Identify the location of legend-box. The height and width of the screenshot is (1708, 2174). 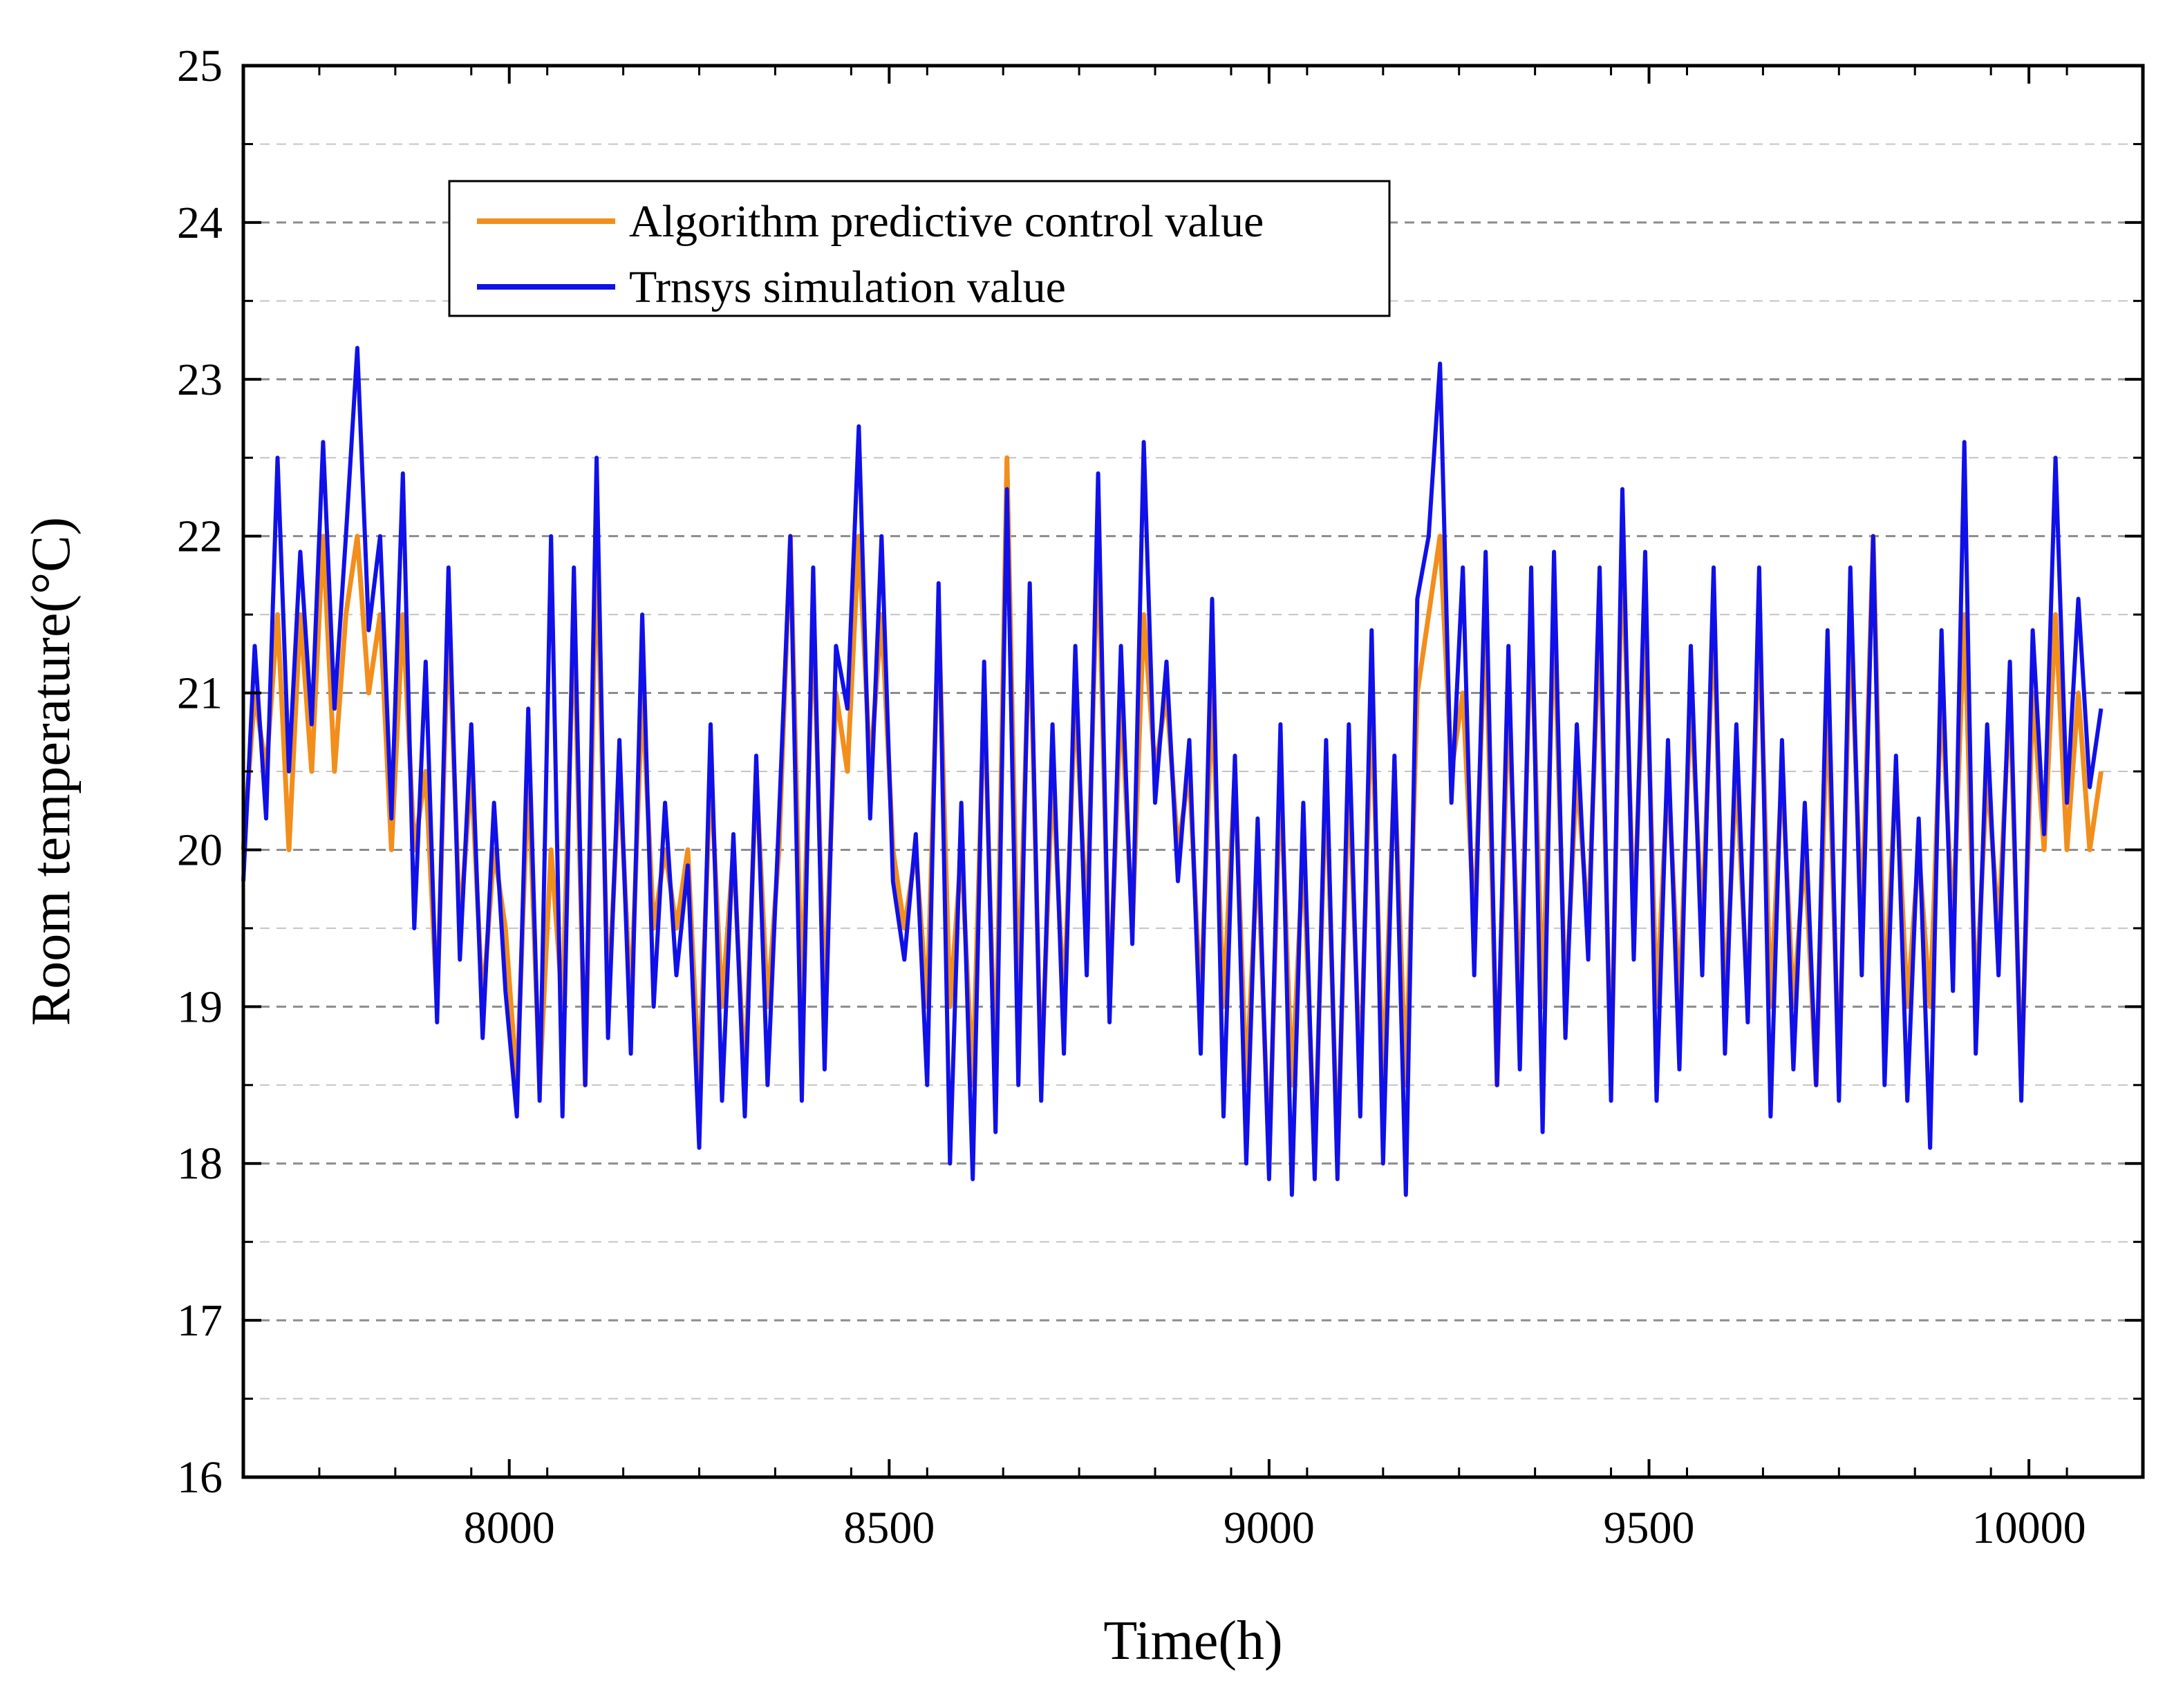
(919, 248).